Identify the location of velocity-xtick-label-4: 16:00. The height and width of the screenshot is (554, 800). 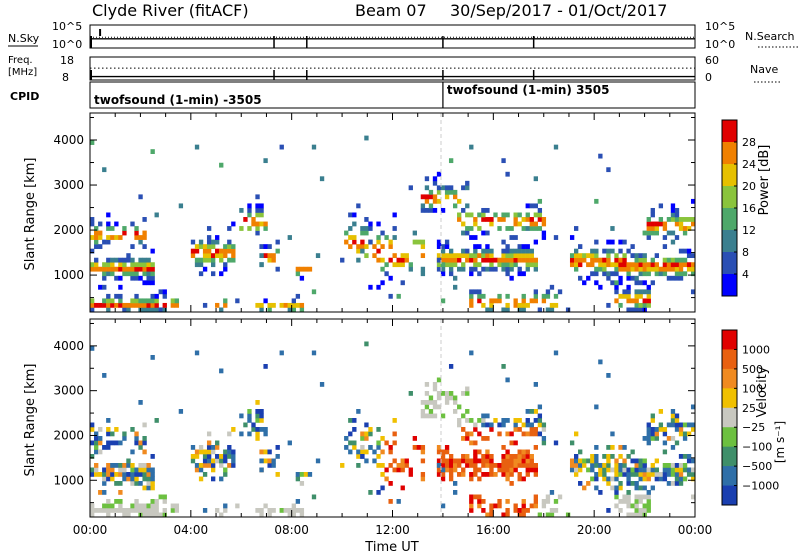
(493, 530).